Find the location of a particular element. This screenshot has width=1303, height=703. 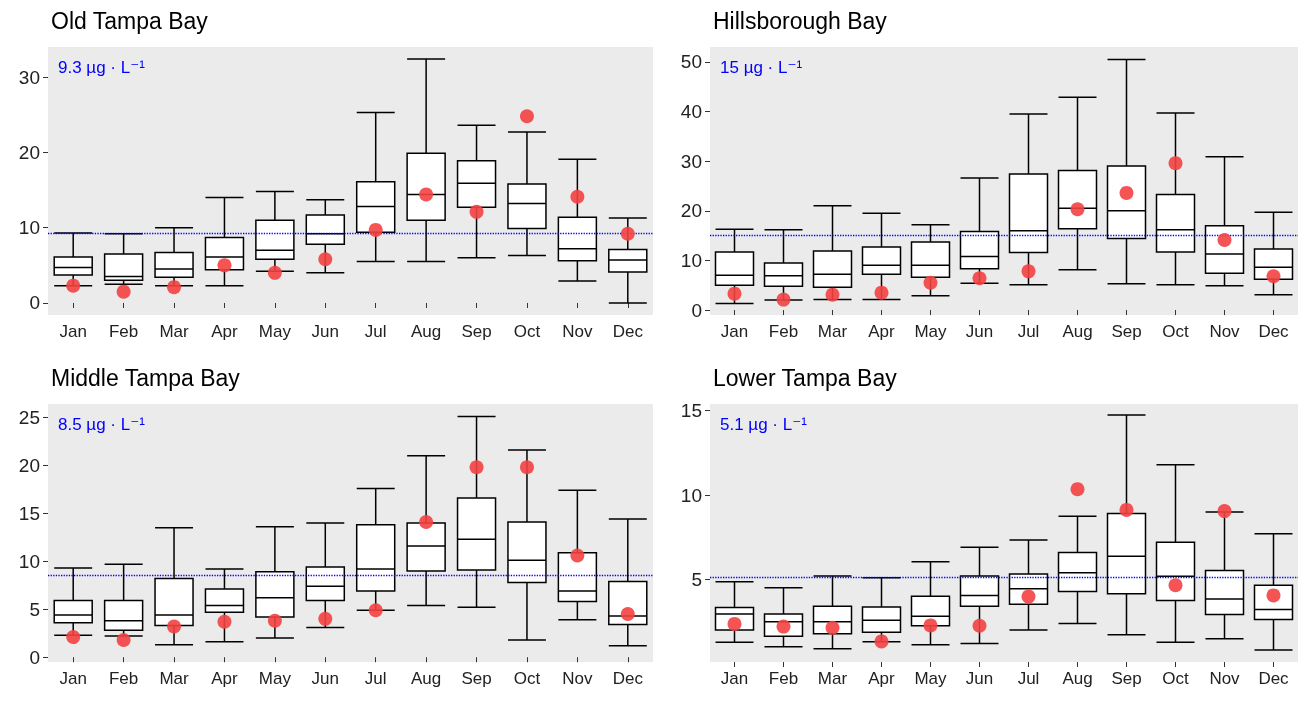

y-tick-label: 30 is located at coordinates (29, 77).